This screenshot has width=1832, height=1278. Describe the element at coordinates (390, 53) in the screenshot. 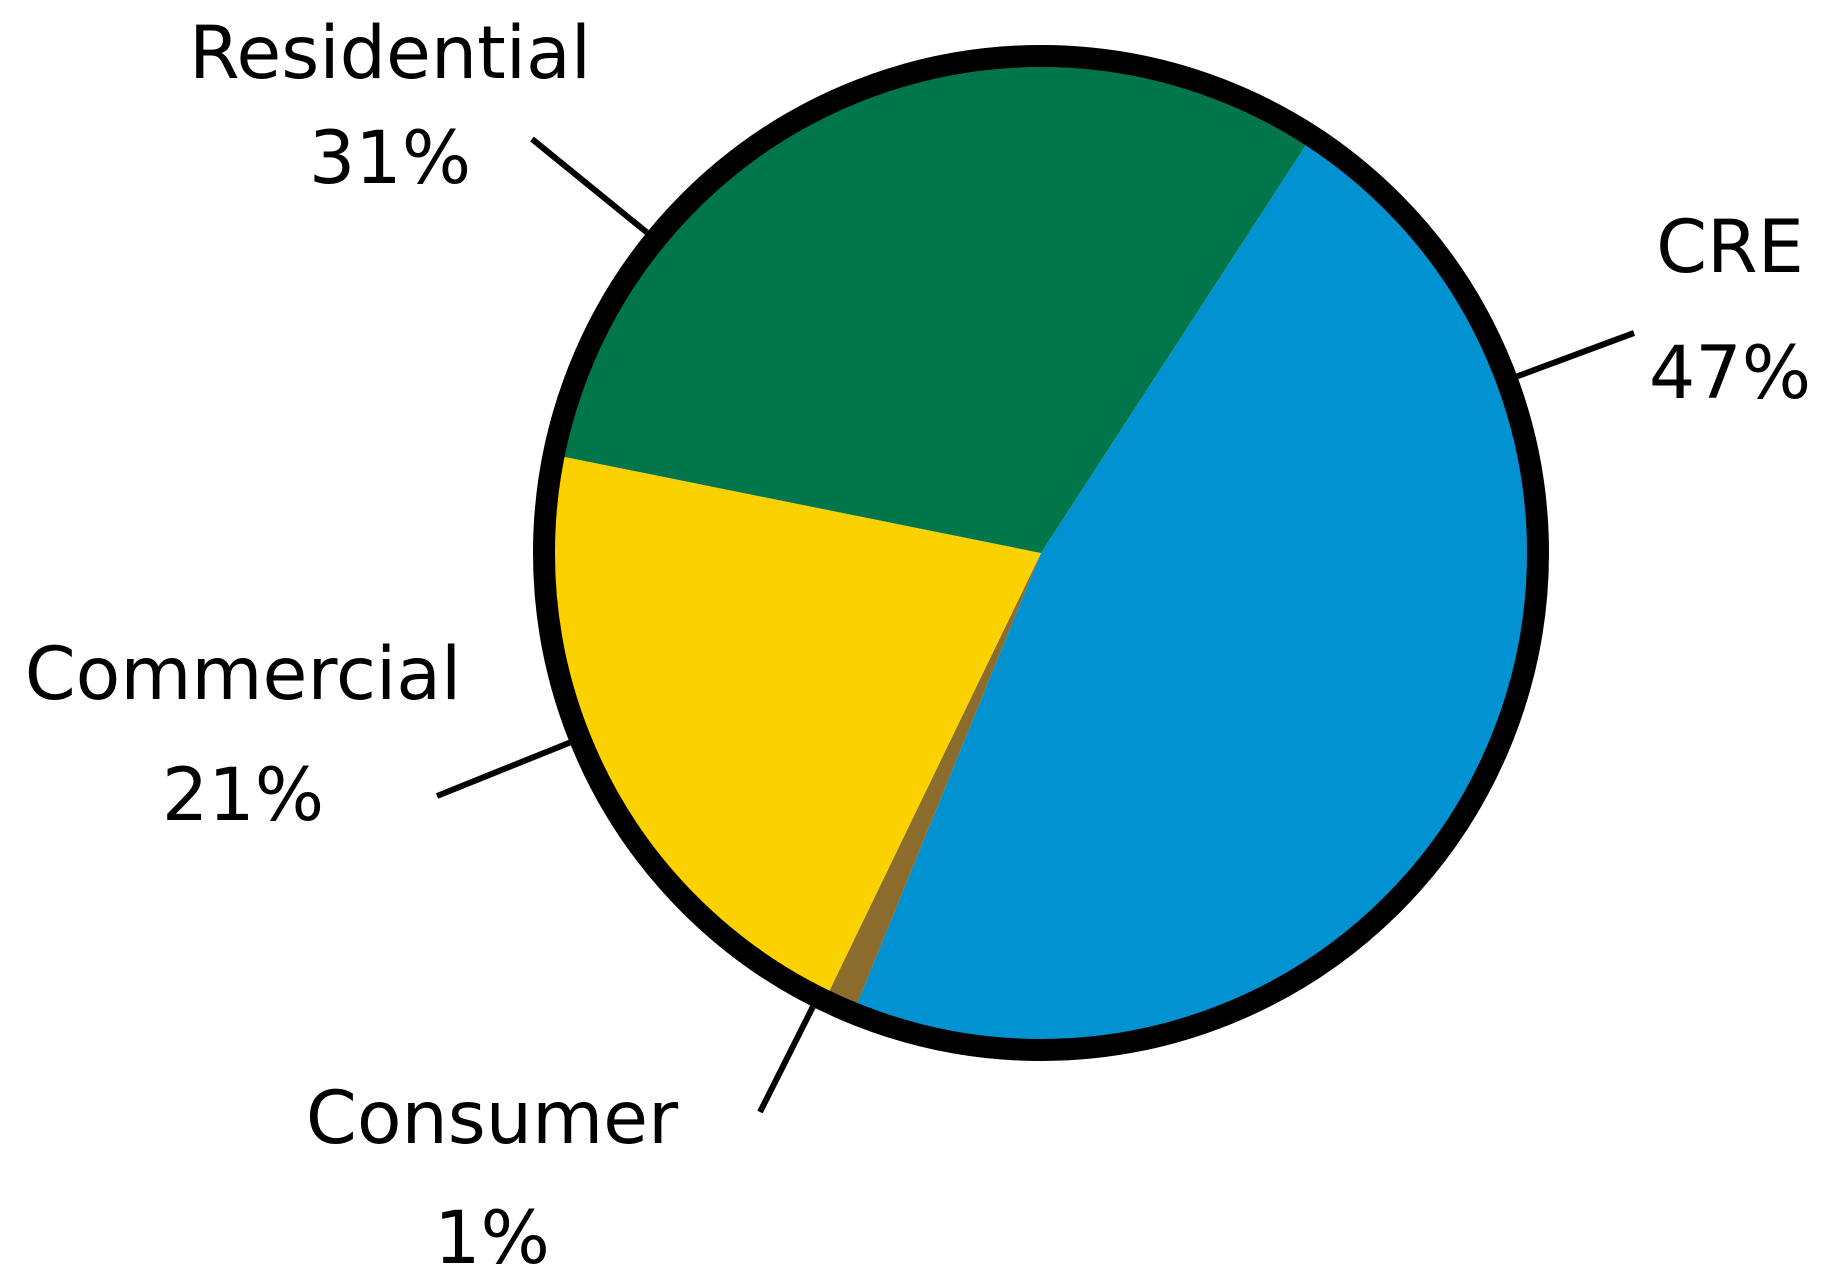

I see `slice-label-residential: Residential` at that location.